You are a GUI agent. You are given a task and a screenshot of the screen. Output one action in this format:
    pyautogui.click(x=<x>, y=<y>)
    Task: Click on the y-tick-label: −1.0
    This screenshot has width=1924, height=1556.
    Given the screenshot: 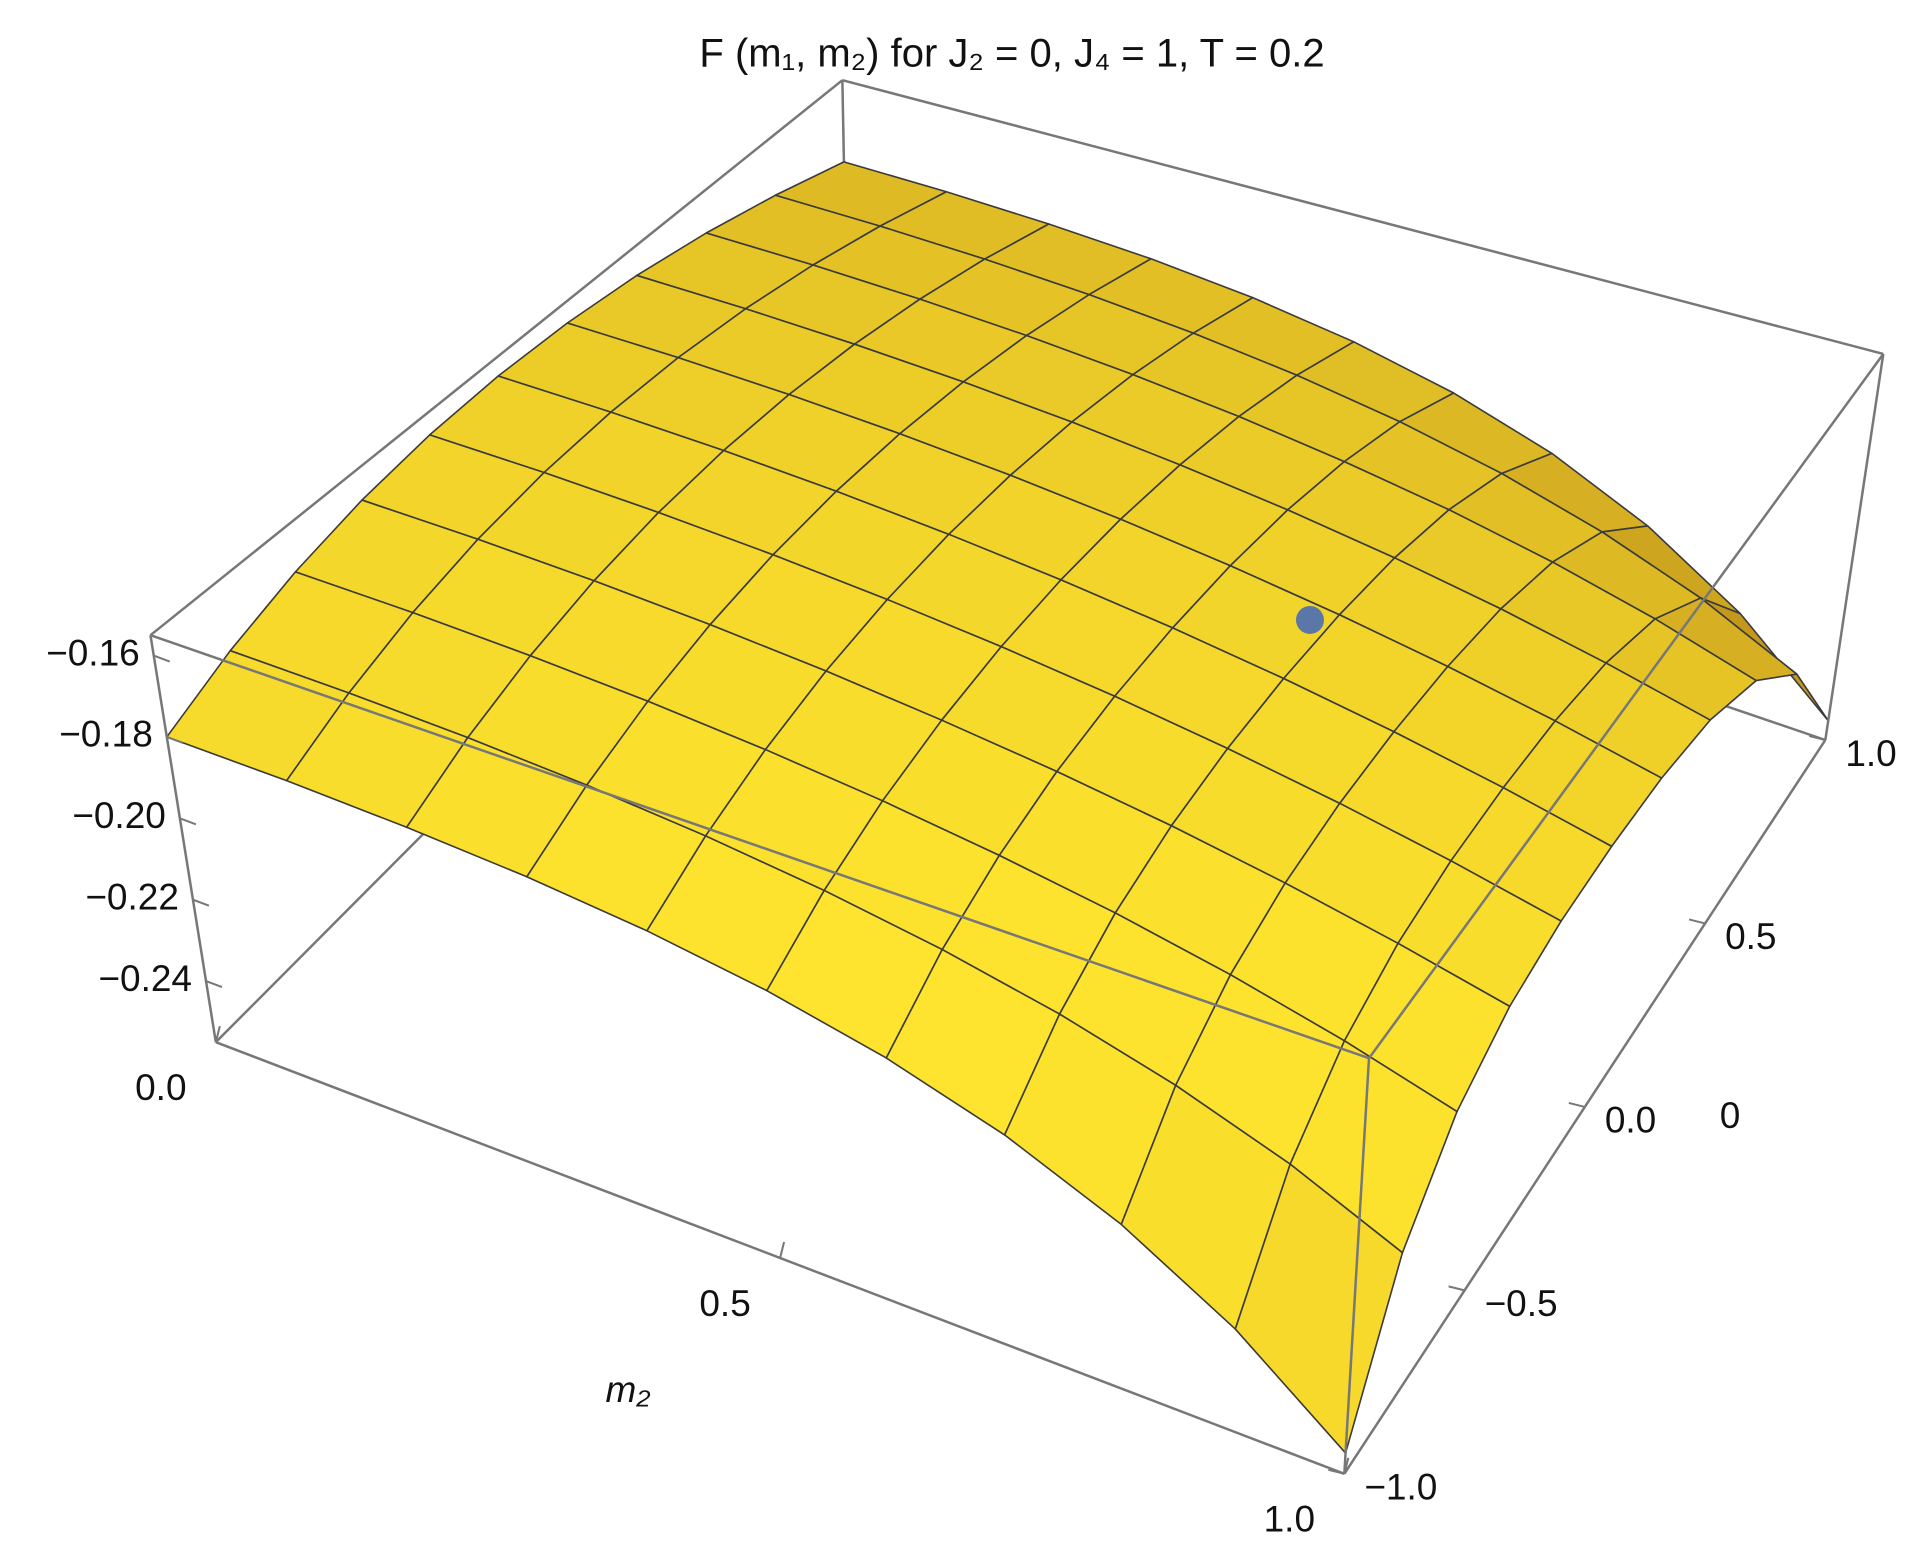 What is the action you would take?
    pyautogui.click(x=1400, y=1487)
    